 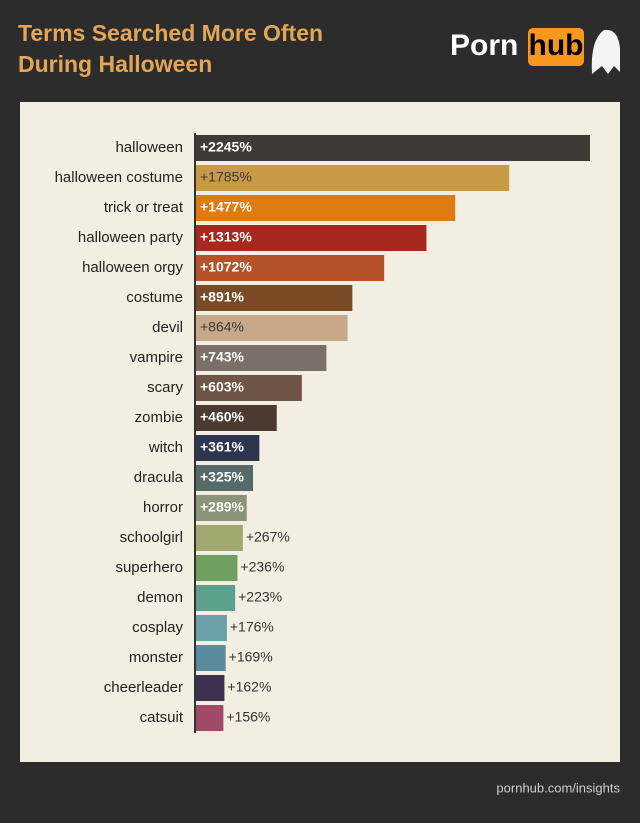 What do you see at coordinates (157, 627) in the screenshot?
I see `y-tick-label: cosplay` at bounding box center [157, 627].